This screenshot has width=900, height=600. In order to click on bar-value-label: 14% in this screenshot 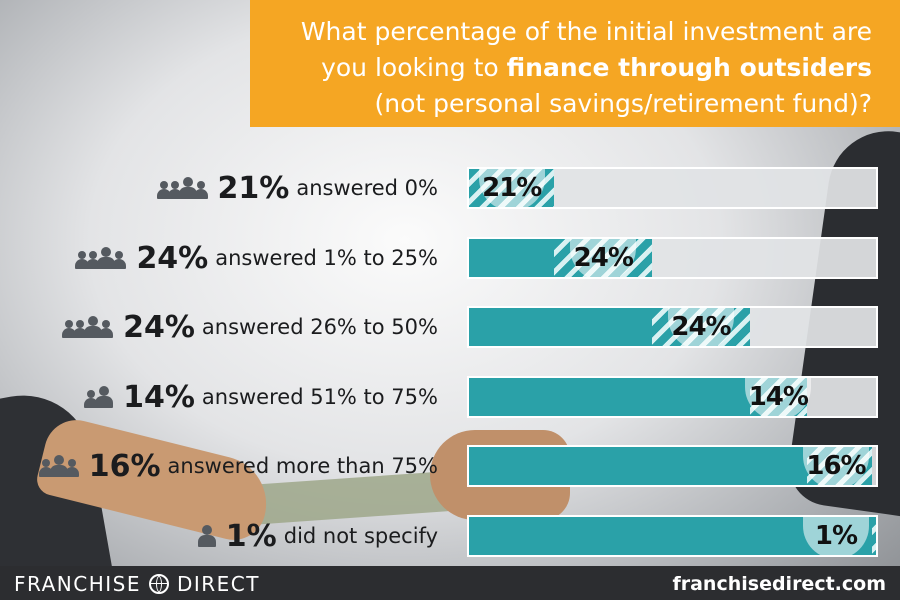, I will do `click(778, 397)`.